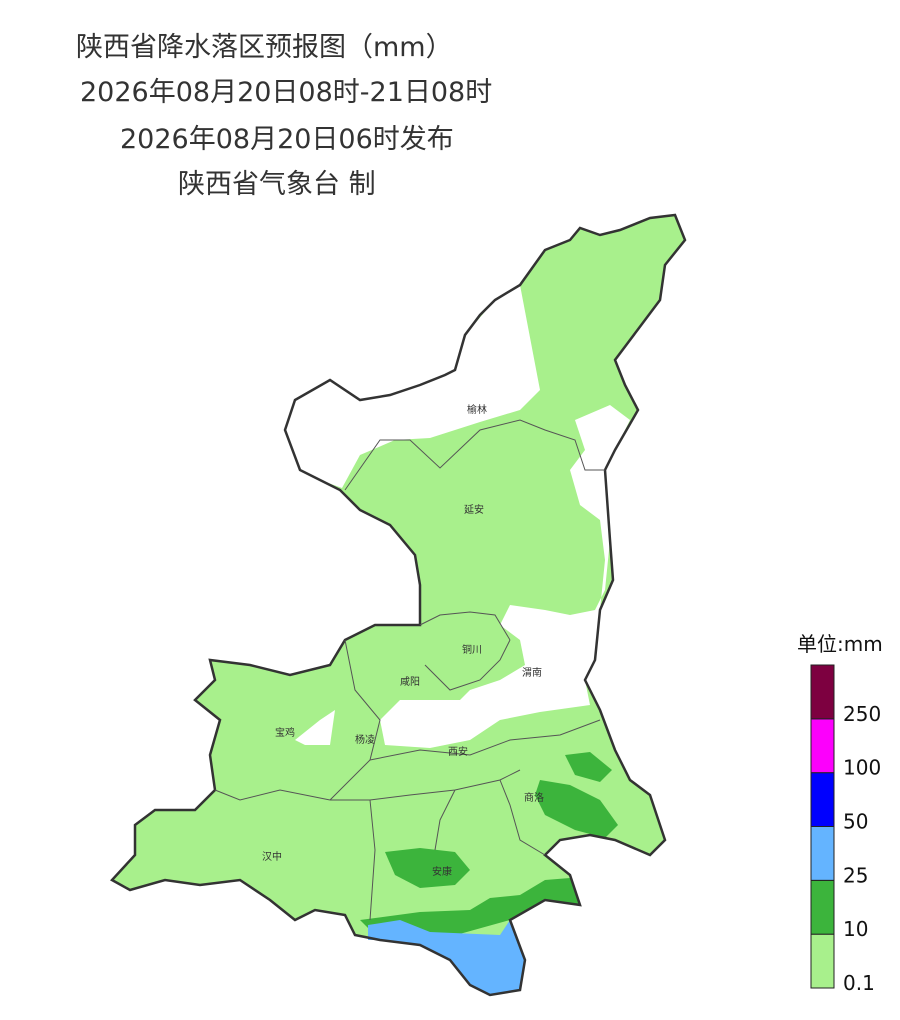 The image size is (900, 1020). I want to click on city-label: 杨凌, so click(365, 739).